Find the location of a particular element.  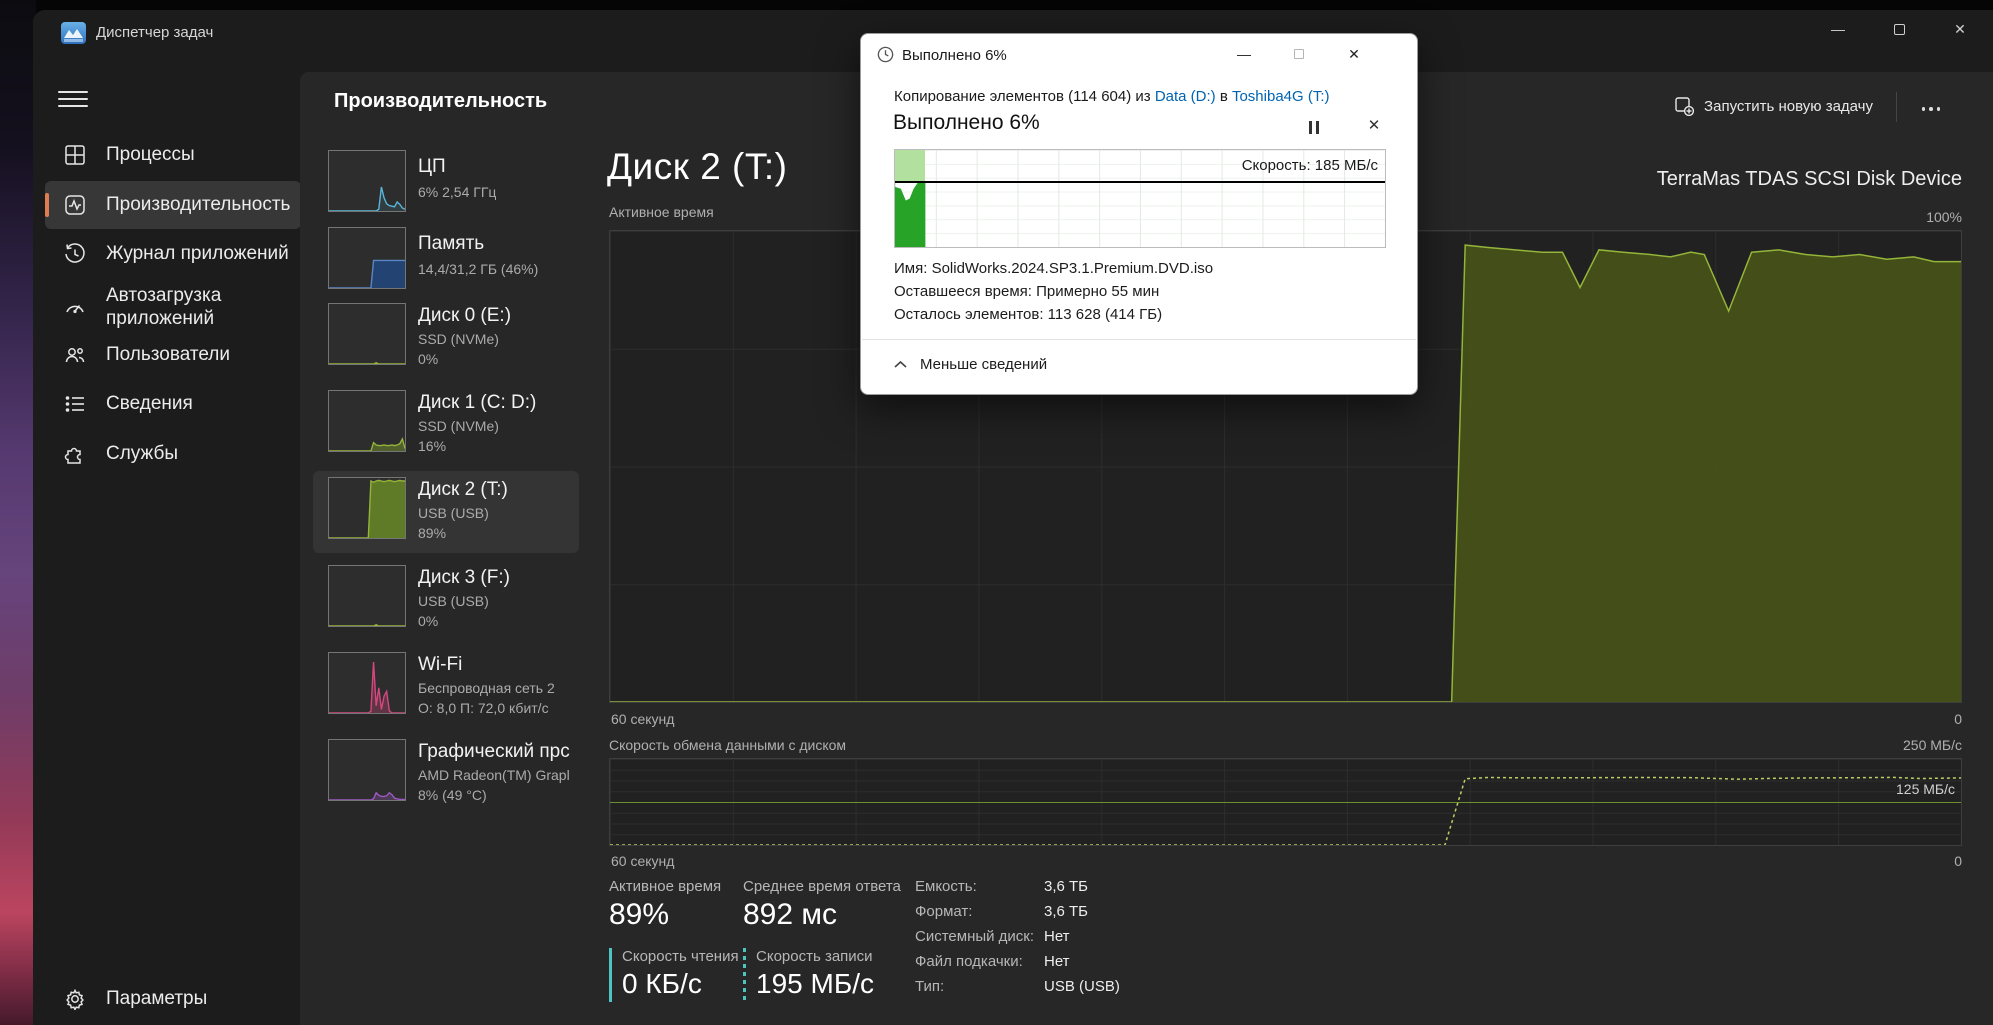

sidebar-item-details: Сведения is located at coordinates (173, 404).